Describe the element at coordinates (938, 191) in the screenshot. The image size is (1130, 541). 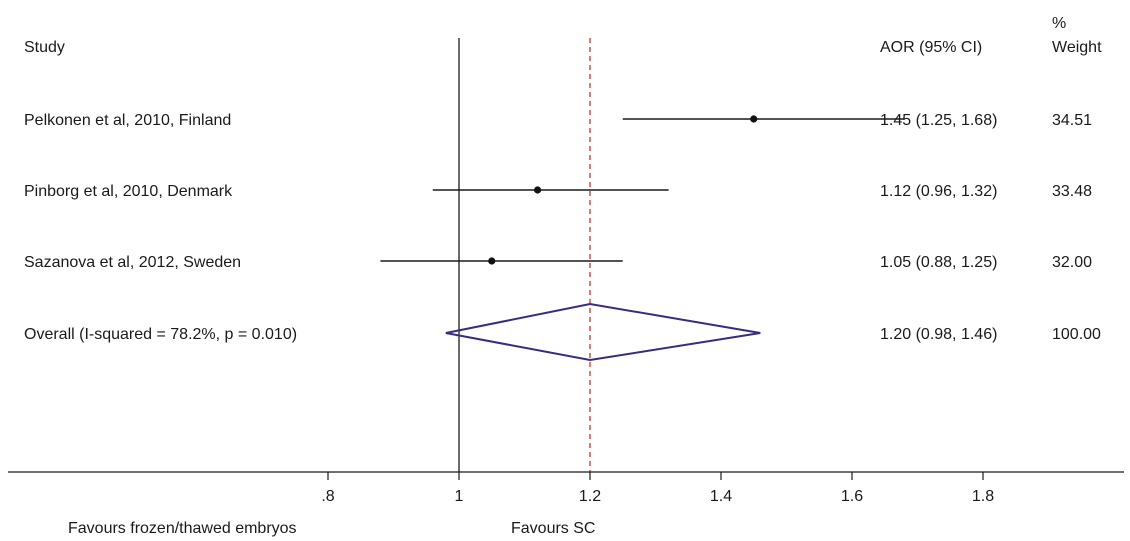
I see `study-ci-text: 1.12 (0.96, 1.32)` at that location.